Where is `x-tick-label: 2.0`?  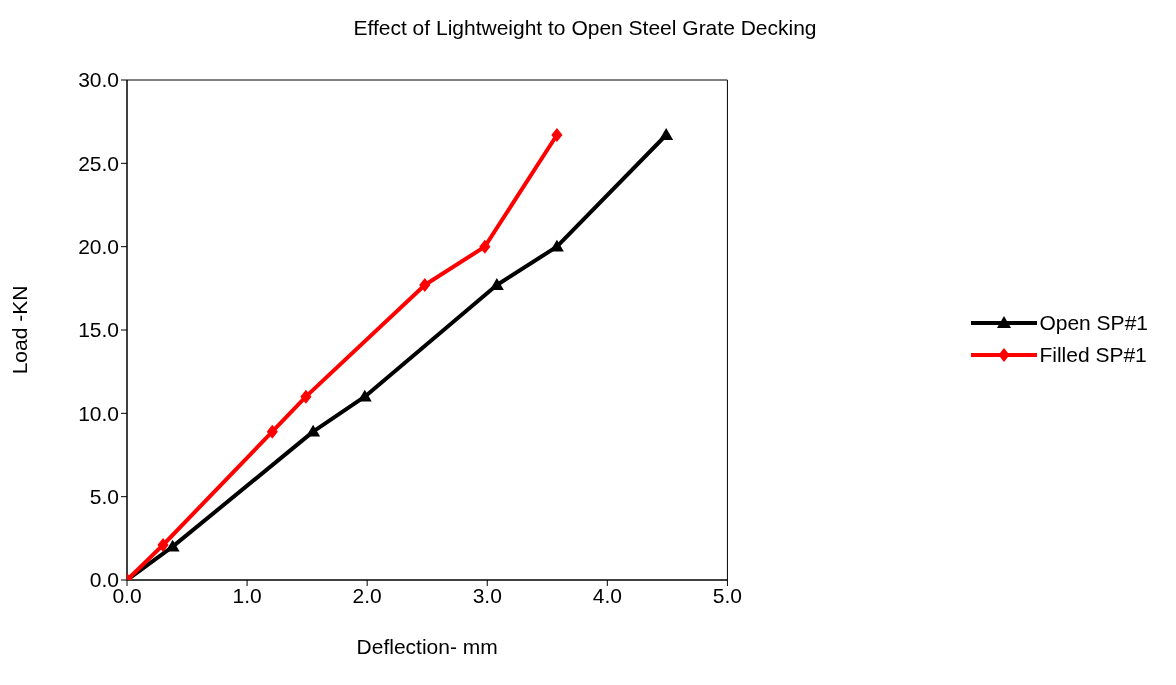 x-tick-label: 2.0 is located at coordinates (367, 595).